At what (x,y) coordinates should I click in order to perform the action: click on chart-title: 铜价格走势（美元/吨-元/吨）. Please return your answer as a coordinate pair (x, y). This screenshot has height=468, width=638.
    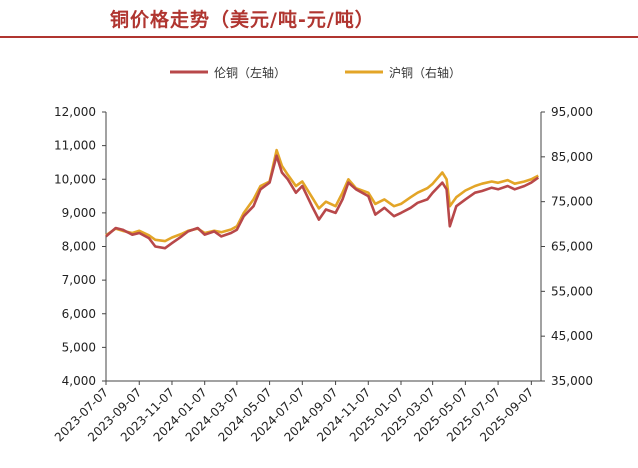
    Looking at the image, I should click on (242, 20).